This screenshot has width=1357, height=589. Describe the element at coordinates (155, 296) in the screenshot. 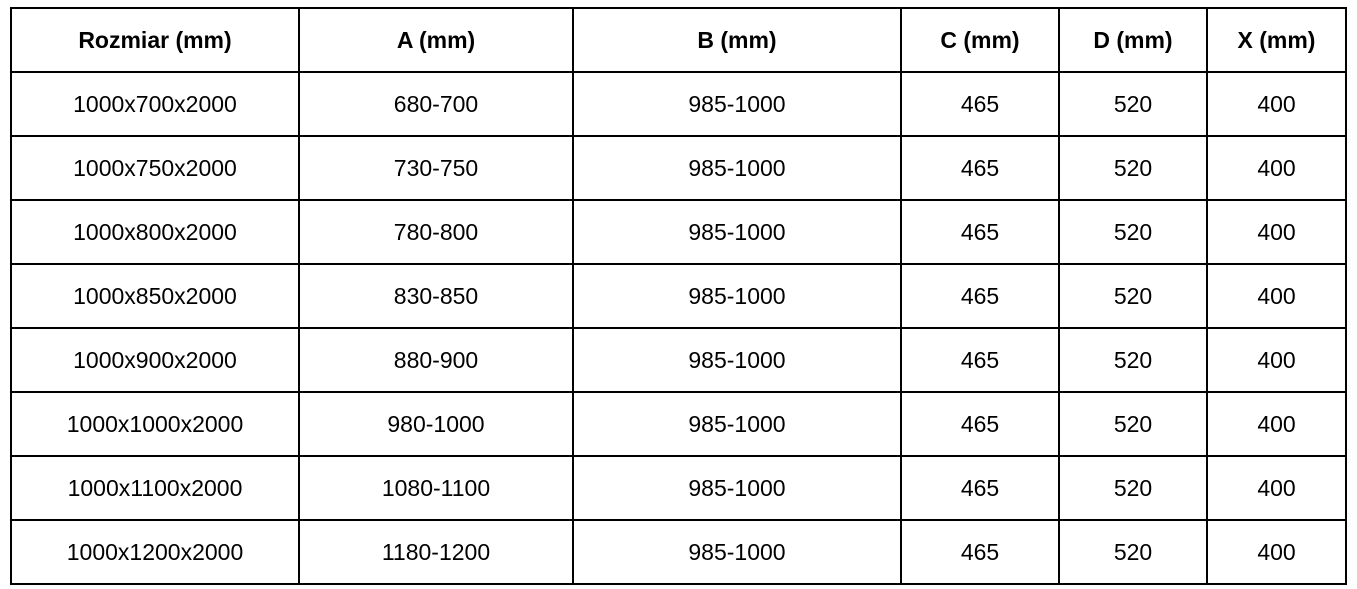

I see `table-cell: 1000x850x2000` at that location.